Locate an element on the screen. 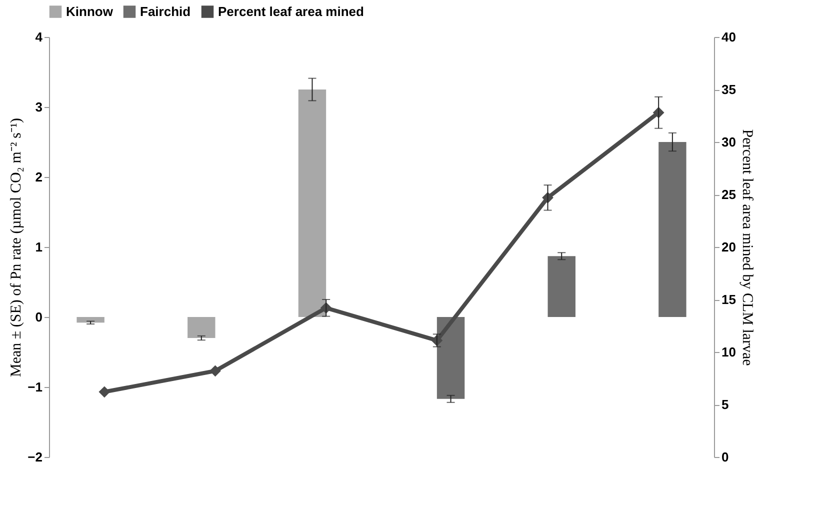 The width and height of the screenshot is (833, 530). y2-tick-label: 25 is located at coordinates (729, 194).